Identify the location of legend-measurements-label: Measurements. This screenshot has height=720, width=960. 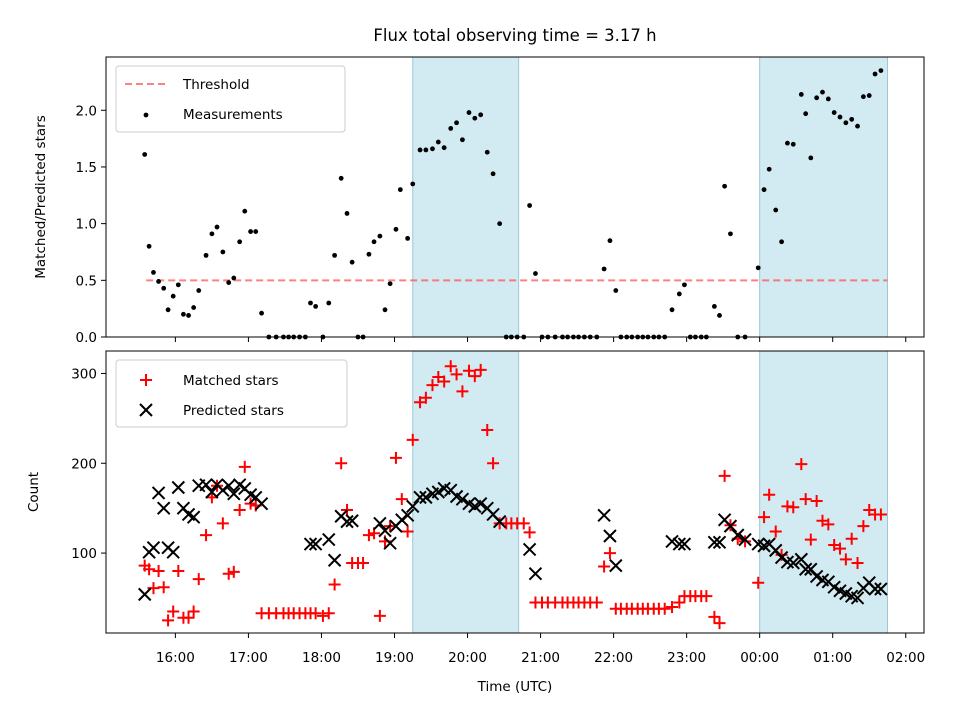
(233, 115).